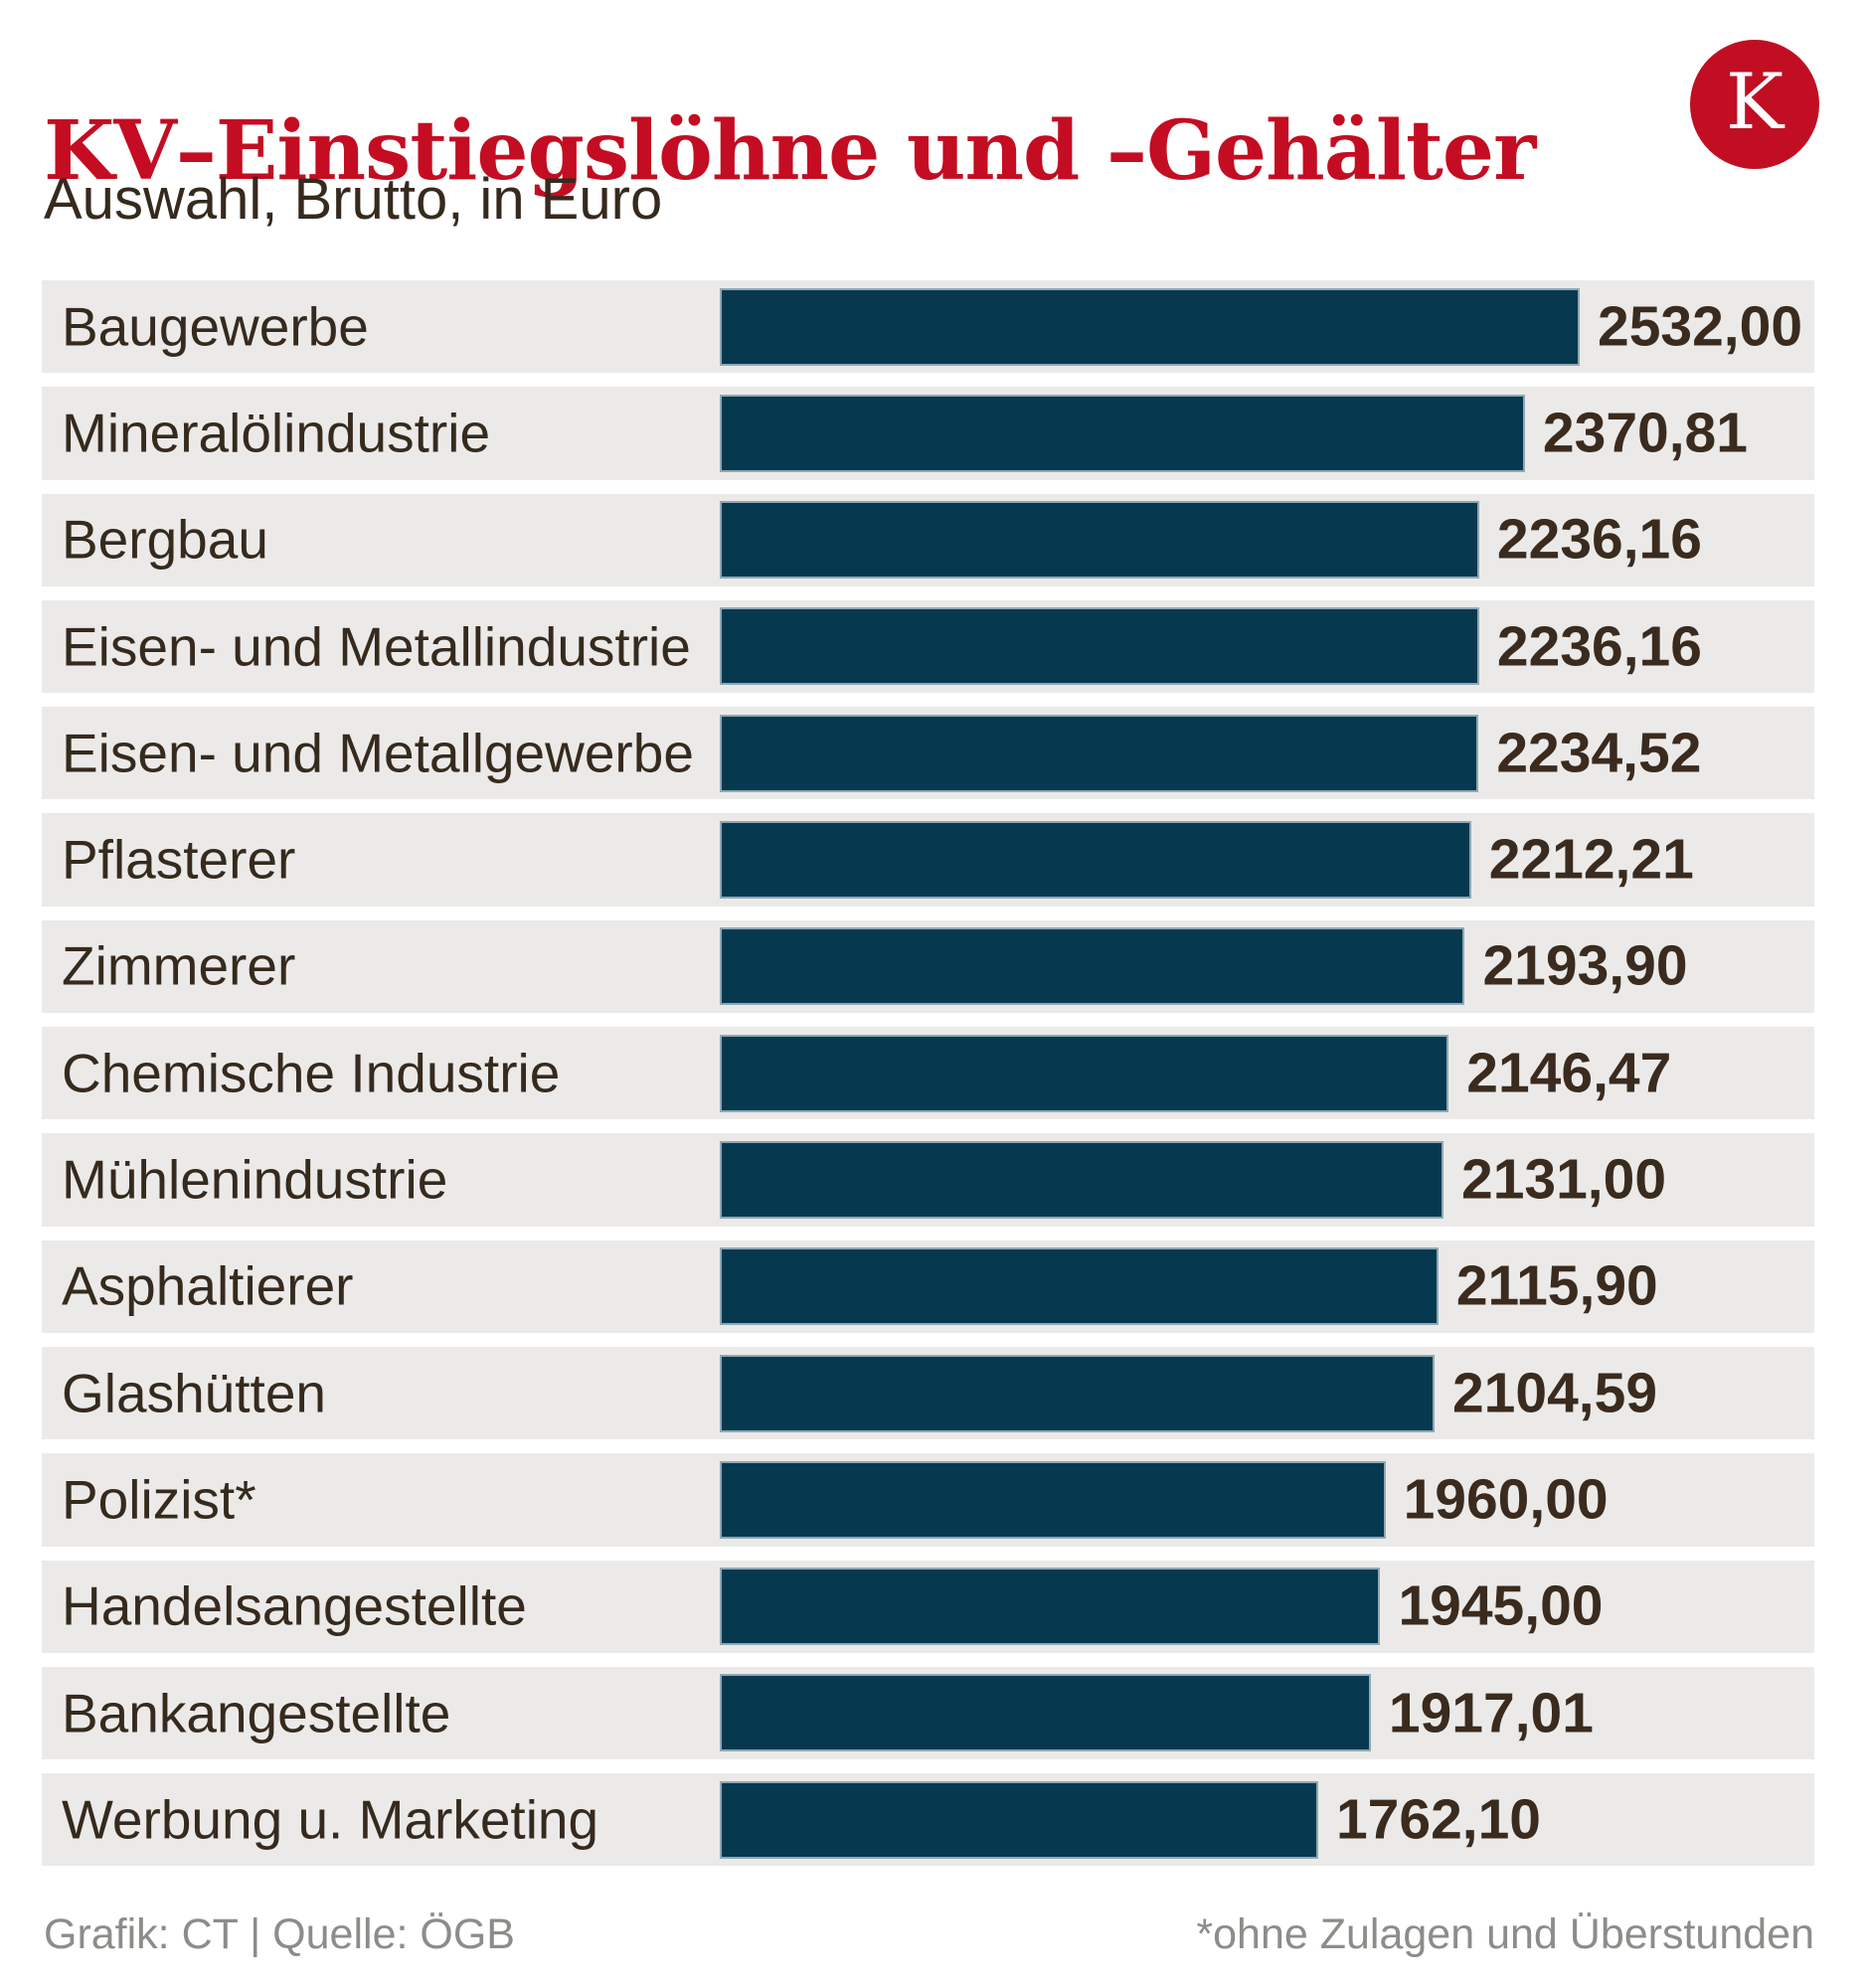  I want to click on table-row: Werbung u. Marketing 1762,10, so click(928, 1820).